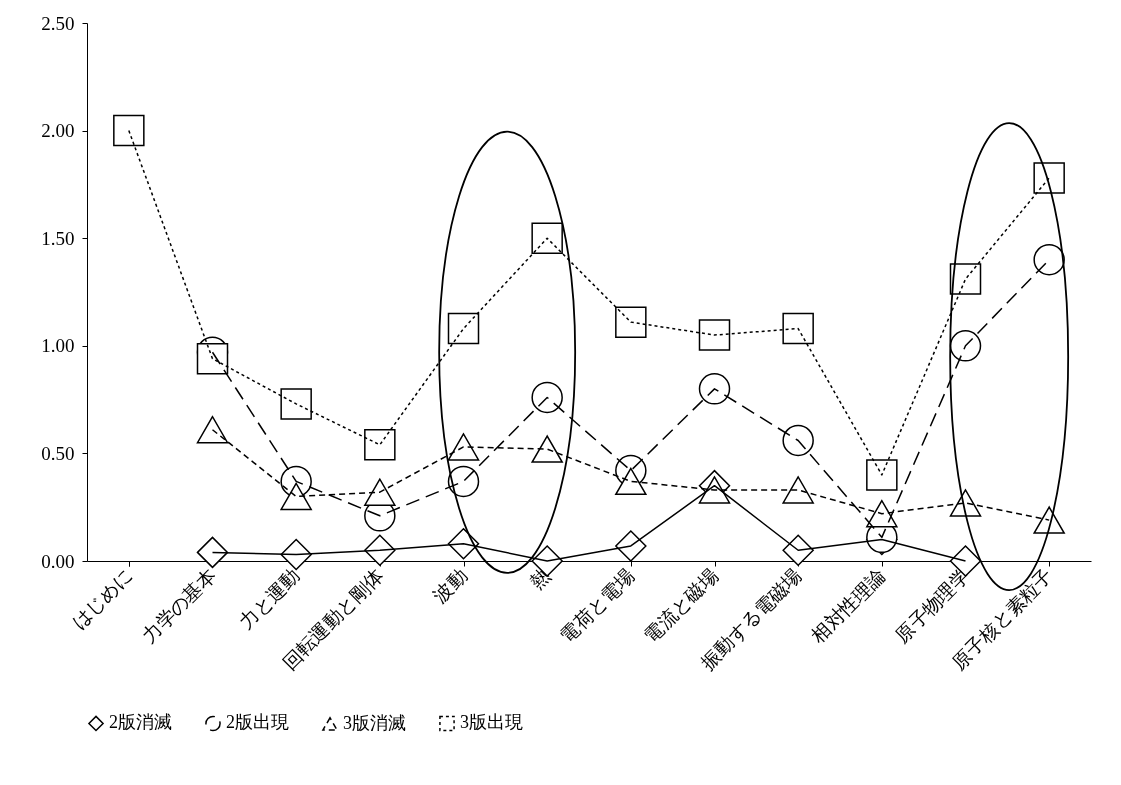 The width and height of the screenshot is (1121, 785). Describe the element at coordinates (179, 605) in the screenshot. I see `x-tick-label: 力学の基本` at that location.